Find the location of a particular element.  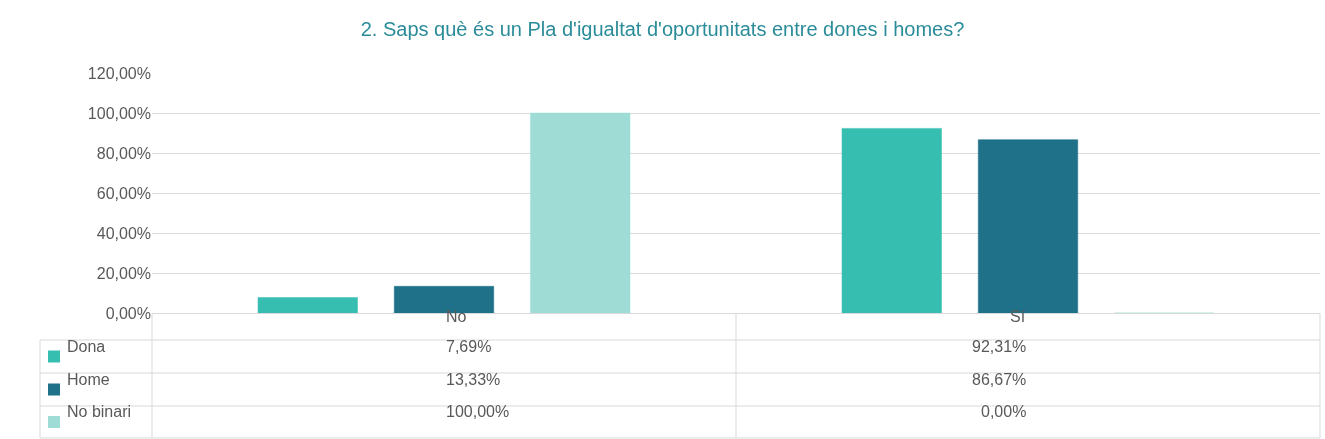

chart-title: 2. Saps què és un Pla d'igualtat d'oportunitats entre dones i homes? is located at coordinates (662, 29).